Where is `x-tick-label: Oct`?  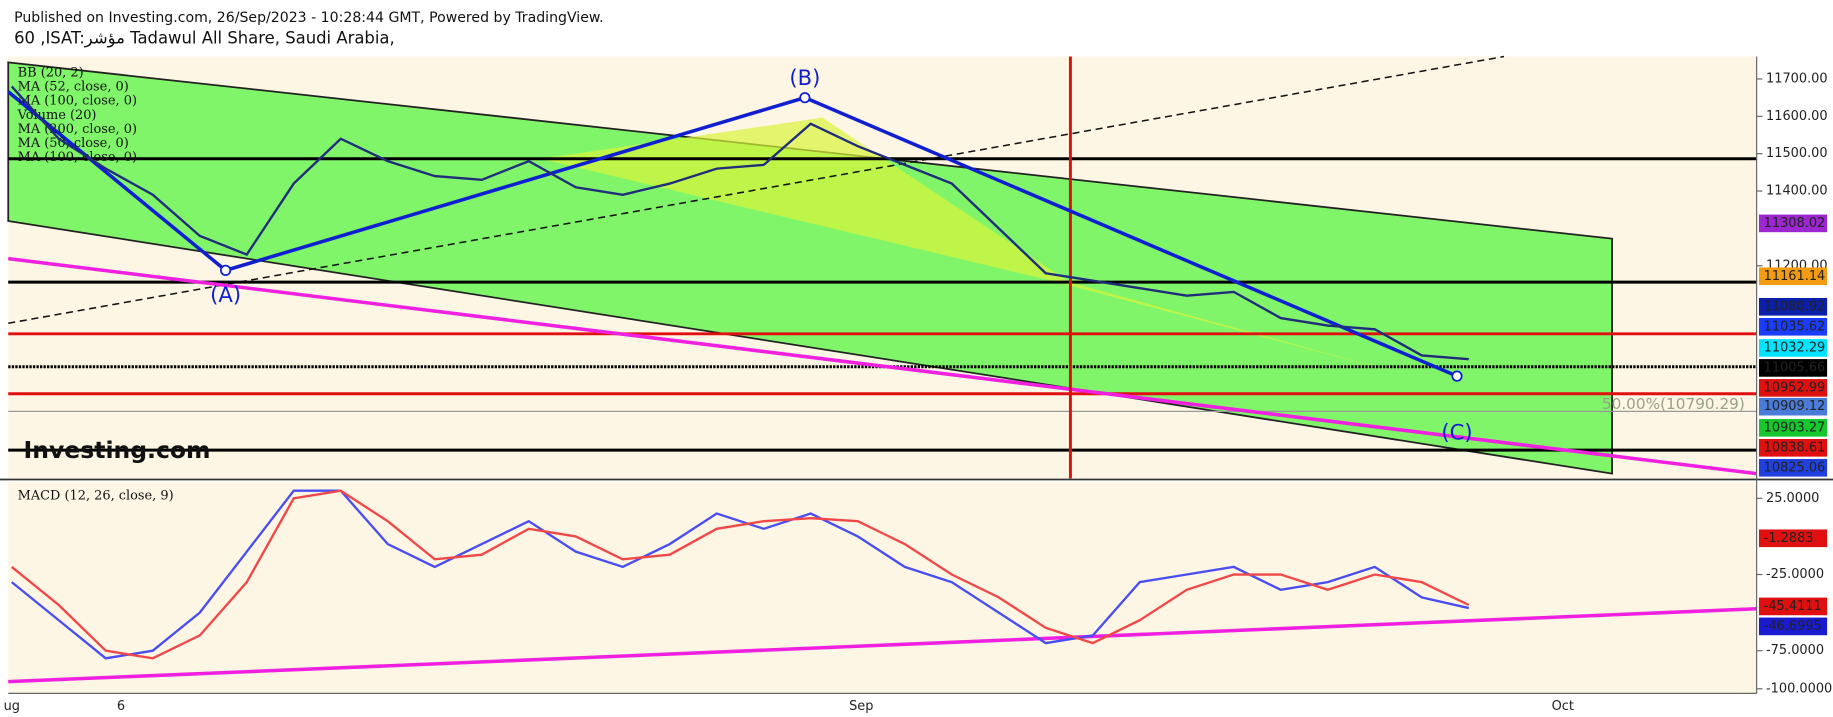 x-tick-label: Oct is located at coordinates (1563, 706).